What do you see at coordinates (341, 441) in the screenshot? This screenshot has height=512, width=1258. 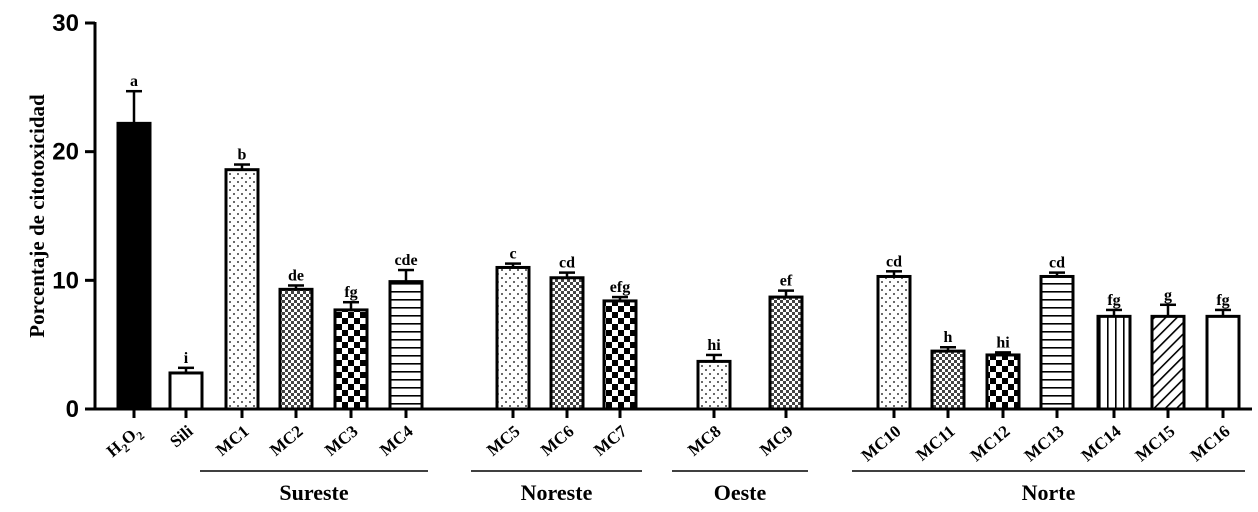 I see `x-tick-label: MC3` at bounding box center [341, 441].